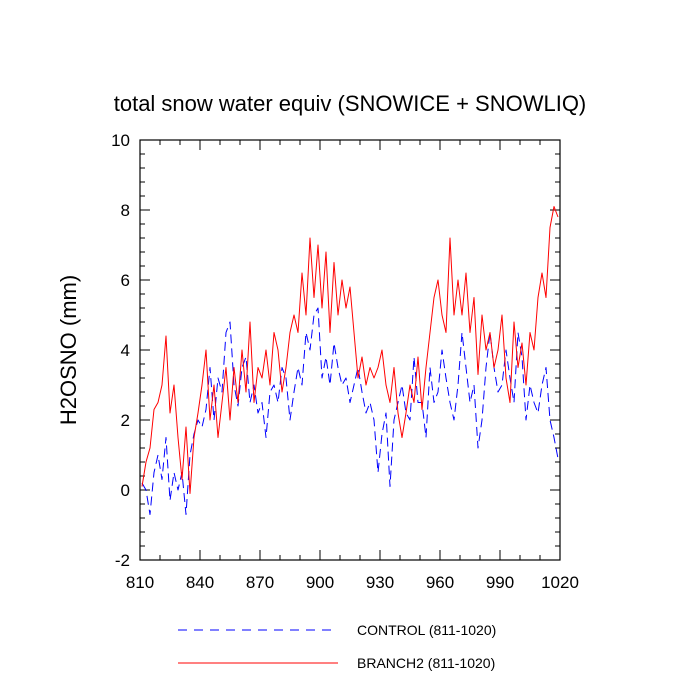 The image size is (700, 700). What do you see at coordinates (337, 646) in the screenshot?
I see `legend: CONTROL (811-1020) BRANCH2 (811-1020)` at bounding box center [337, 646].